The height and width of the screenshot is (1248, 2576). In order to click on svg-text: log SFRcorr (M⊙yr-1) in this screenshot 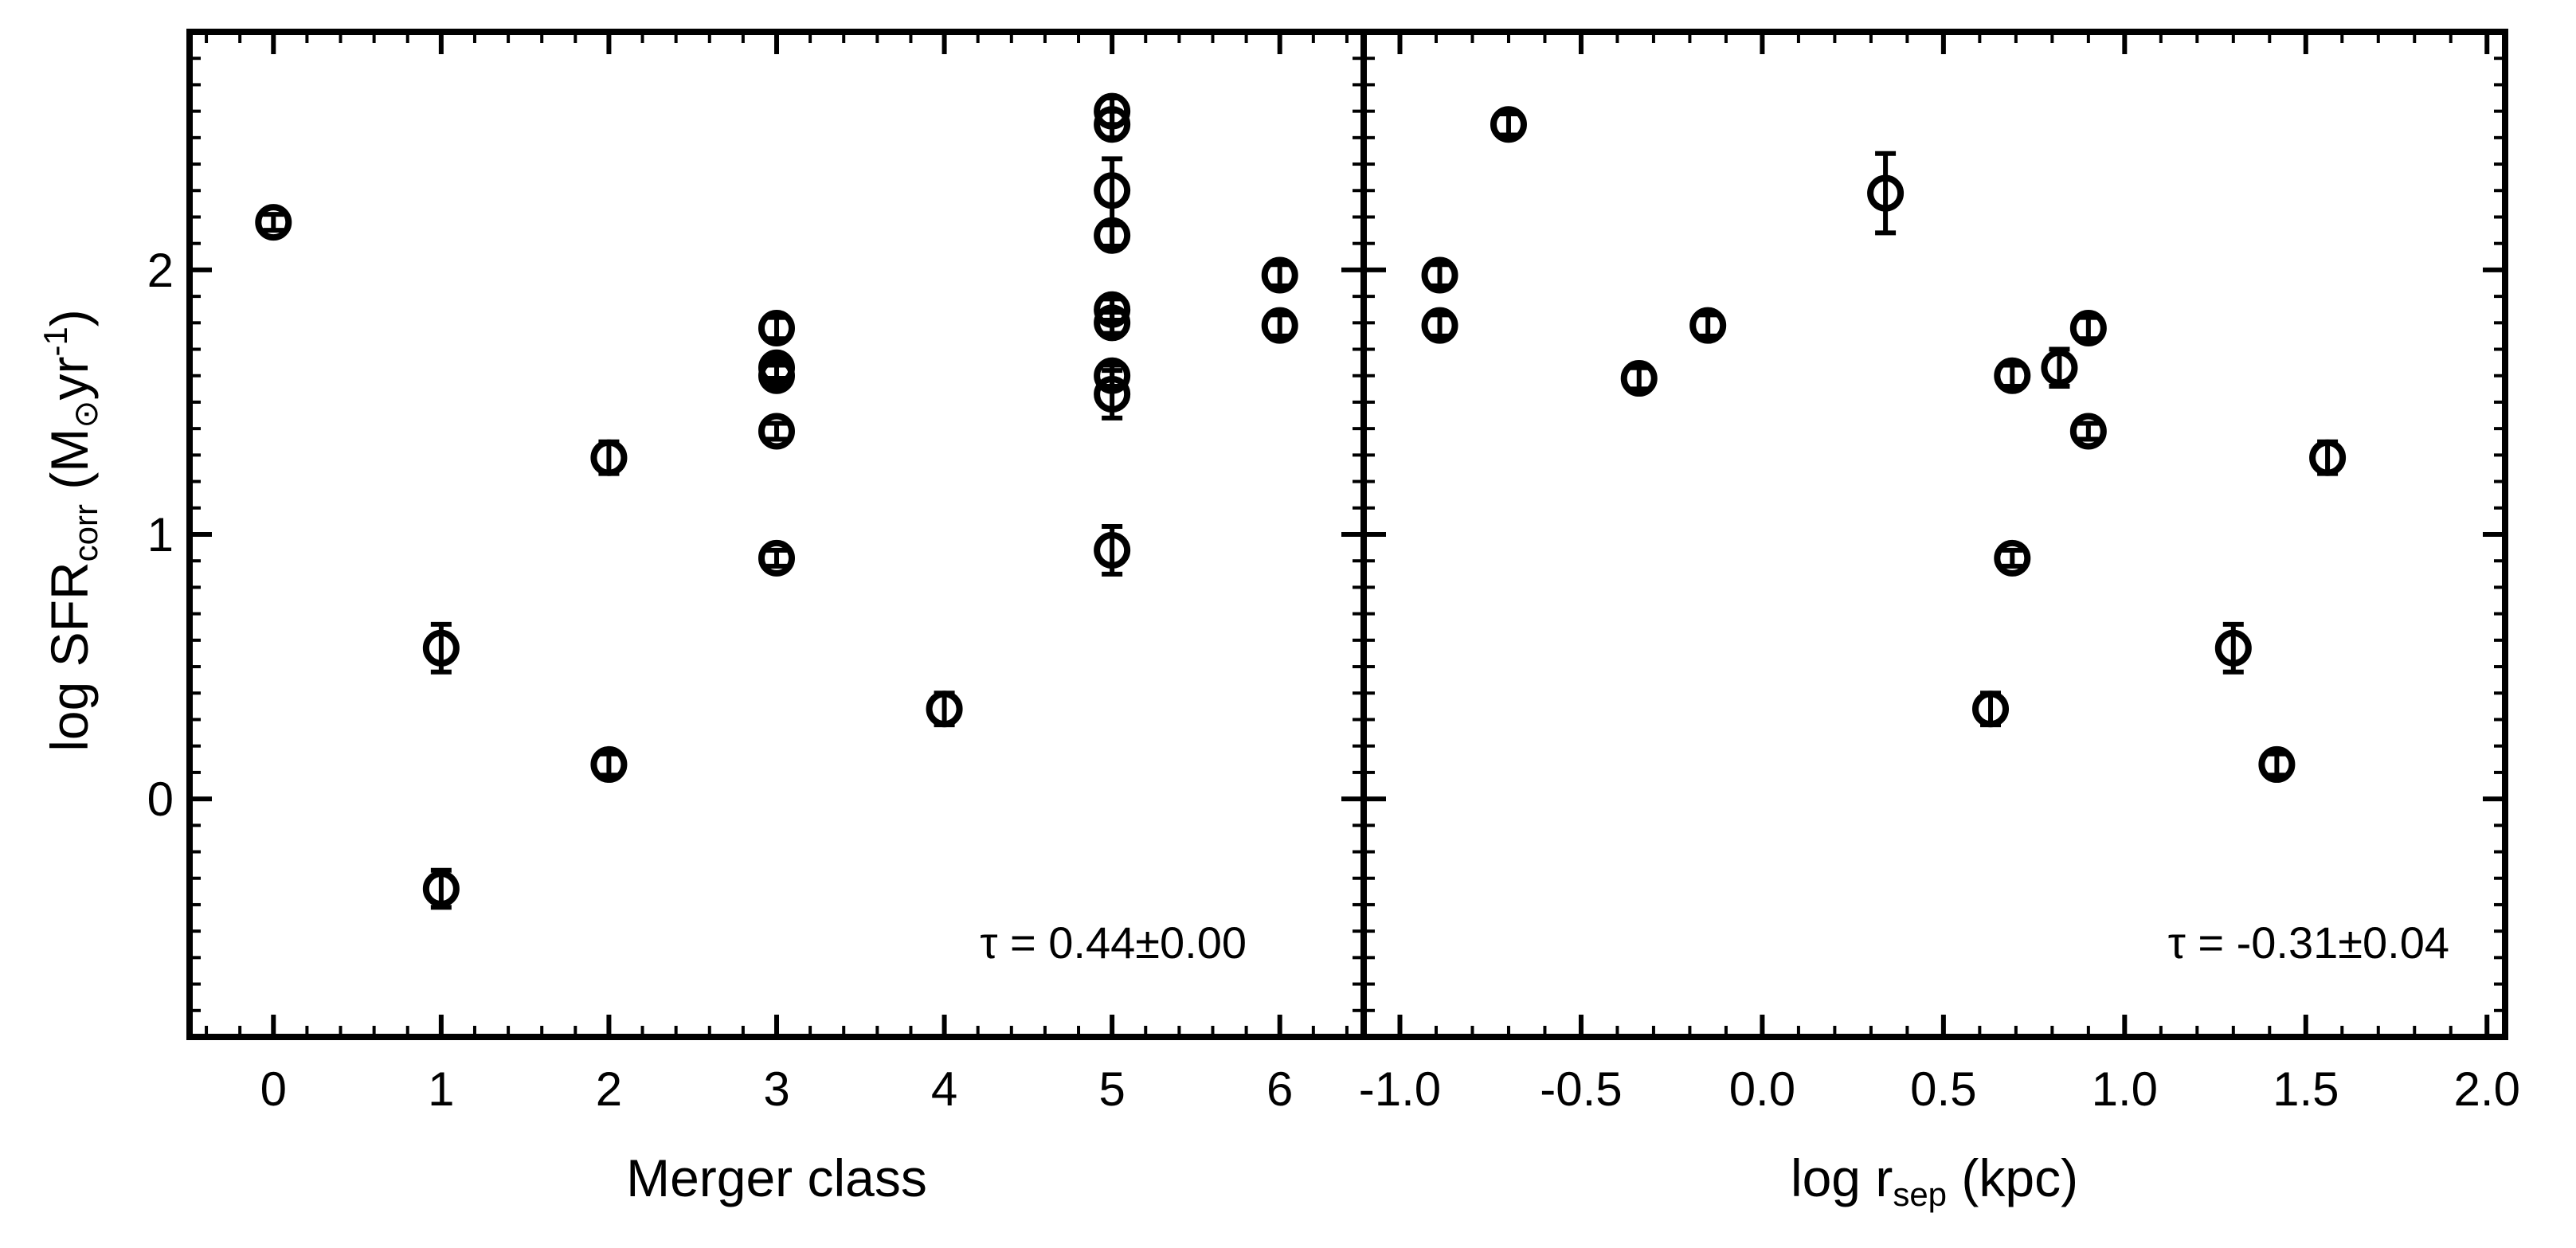, I will do `click(70, 530)`.